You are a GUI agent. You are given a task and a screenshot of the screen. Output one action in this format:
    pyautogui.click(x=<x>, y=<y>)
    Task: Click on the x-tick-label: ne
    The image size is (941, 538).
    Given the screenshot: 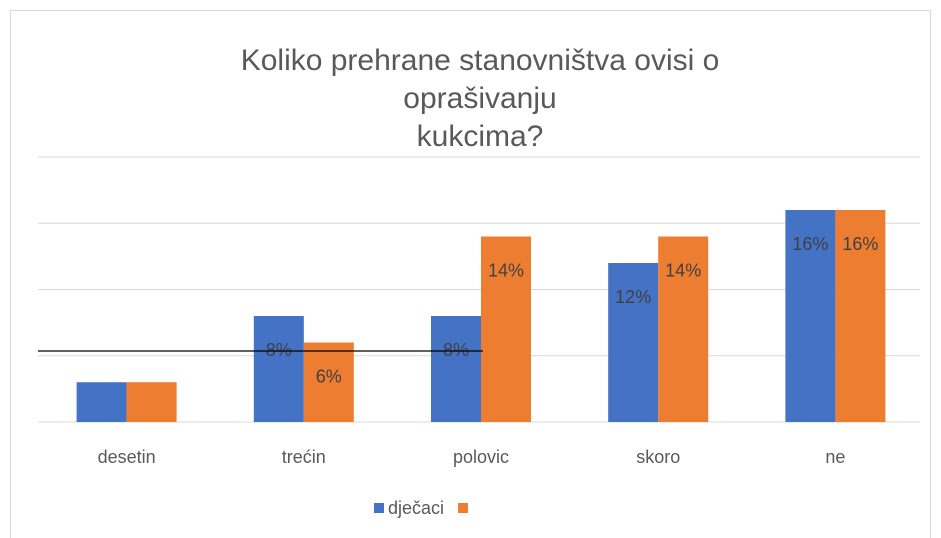 What is the action you would take?
    pyautogui.click(x=835, y=457)
    